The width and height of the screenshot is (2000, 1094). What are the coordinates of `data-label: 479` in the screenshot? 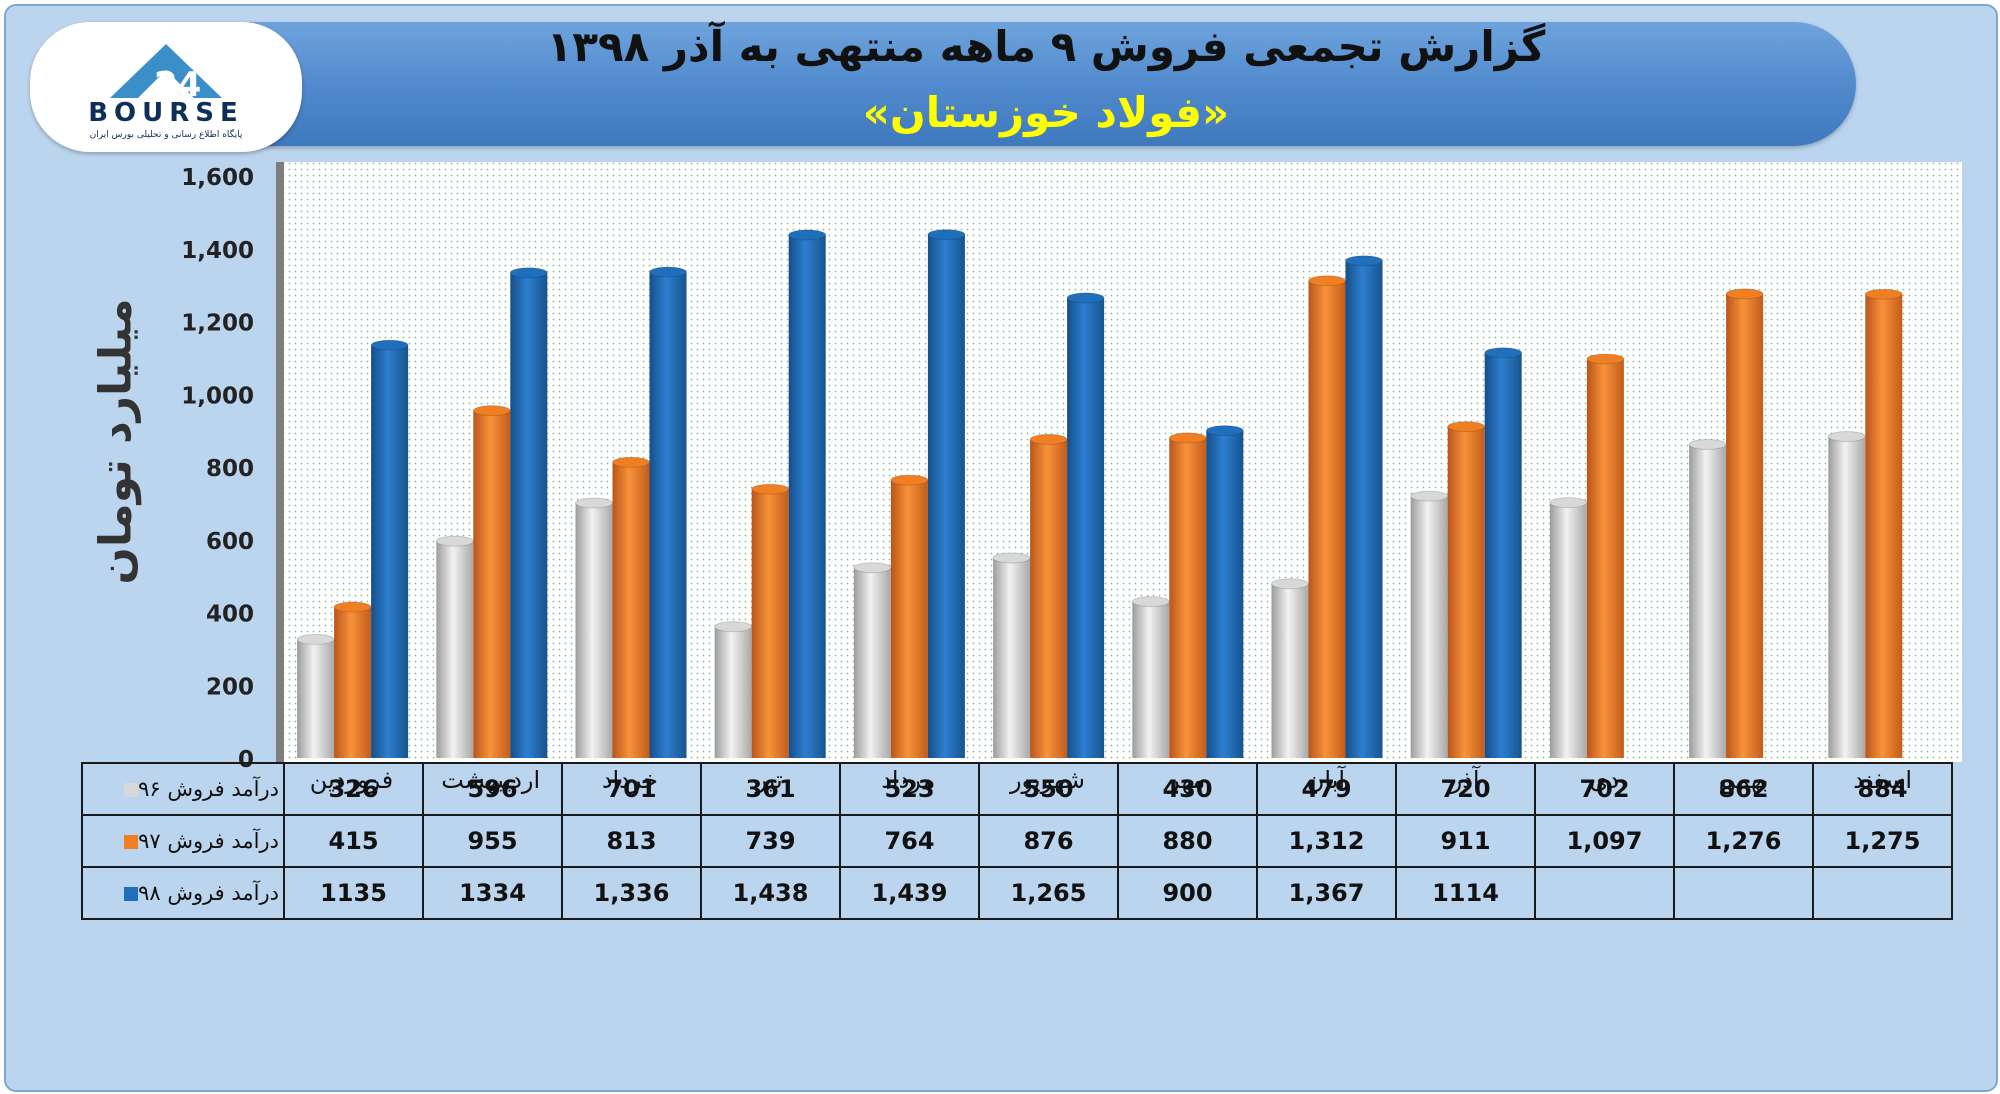 It's located at (1326, 789).